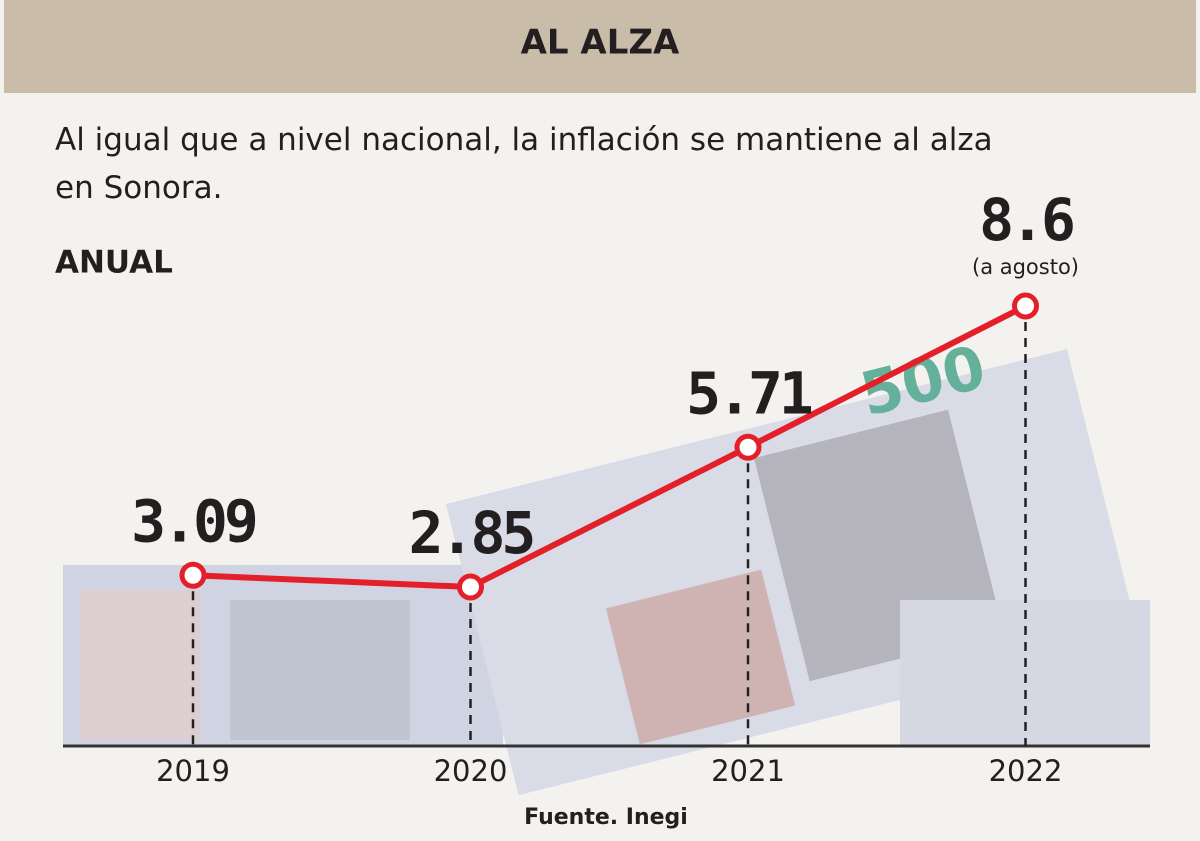 This screenshot has height=841, width=1200. Describe the element at coordinates (1026, 771) in the screenshot. I see `x-tick-label: 2022` at that location.